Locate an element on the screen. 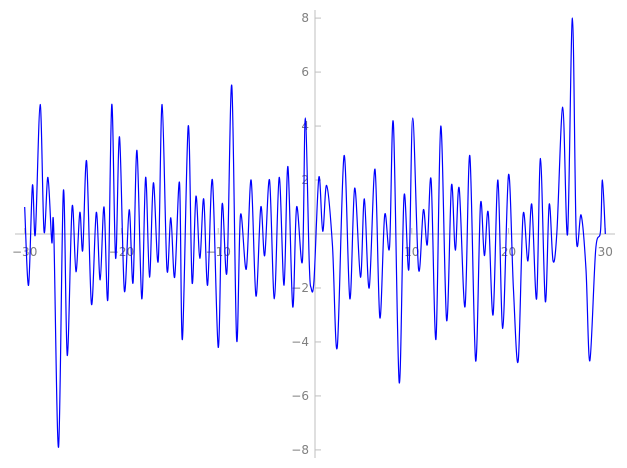 Image resolution: width=627 pixels, height=468 pixels. x-tick-label: 30 is located at coordinates (605, 252).